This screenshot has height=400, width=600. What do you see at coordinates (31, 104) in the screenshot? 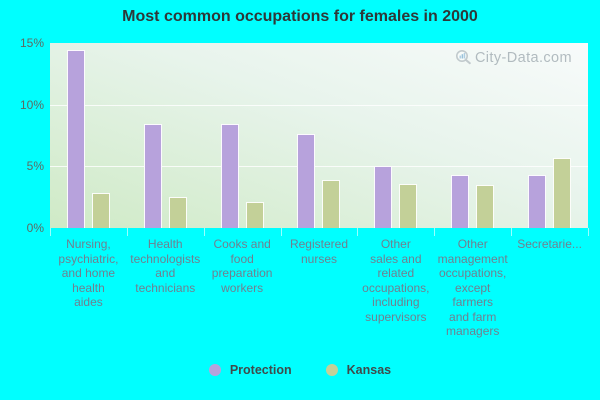
I see `y-axis-tick-label: 10%` at bounding box center [31, 104].